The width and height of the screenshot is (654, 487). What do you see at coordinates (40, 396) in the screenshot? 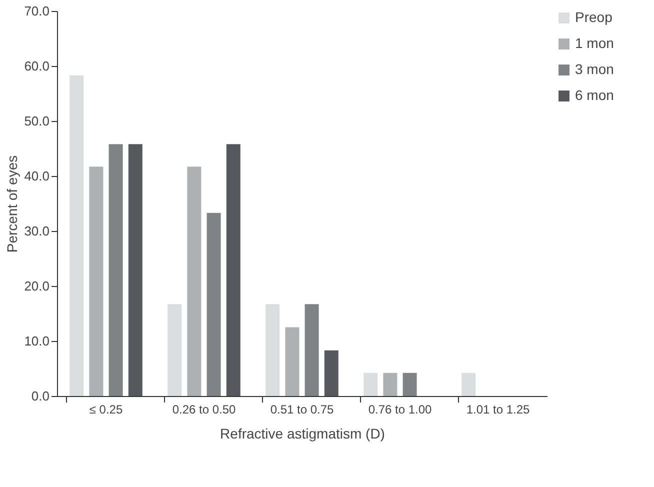
I see `y-tick-label: 0.0` at bounding box center [40, 396].